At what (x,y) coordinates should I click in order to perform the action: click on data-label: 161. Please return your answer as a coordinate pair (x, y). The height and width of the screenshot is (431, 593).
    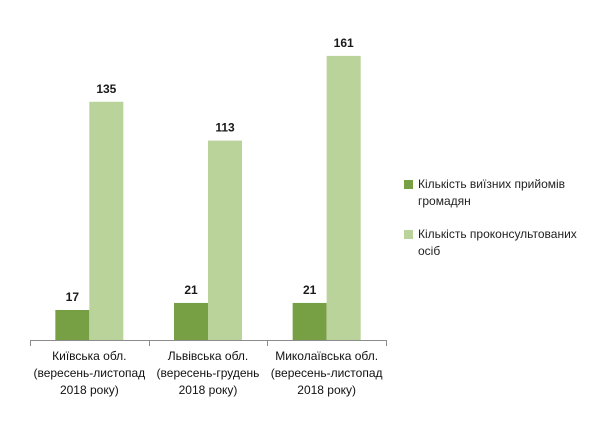
    Looking at the image, I should click on (344, 43).